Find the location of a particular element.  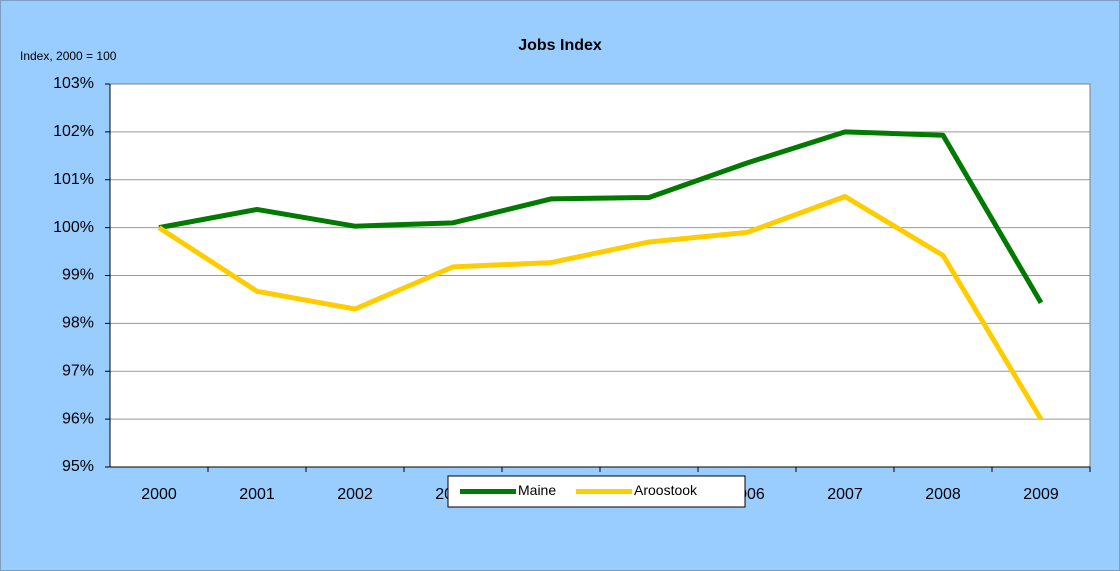

y-tick-label: 97% is located at coordinates (78, 370).